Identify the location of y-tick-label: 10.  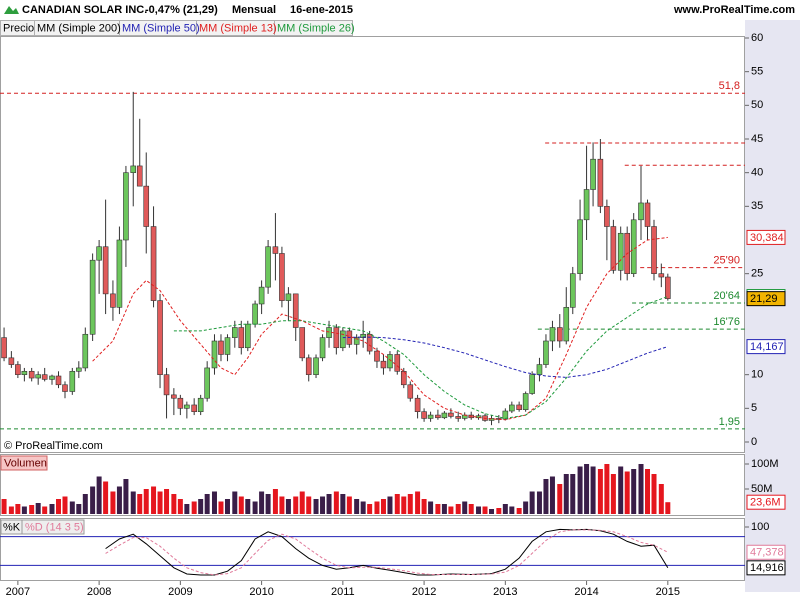
(757, 375).